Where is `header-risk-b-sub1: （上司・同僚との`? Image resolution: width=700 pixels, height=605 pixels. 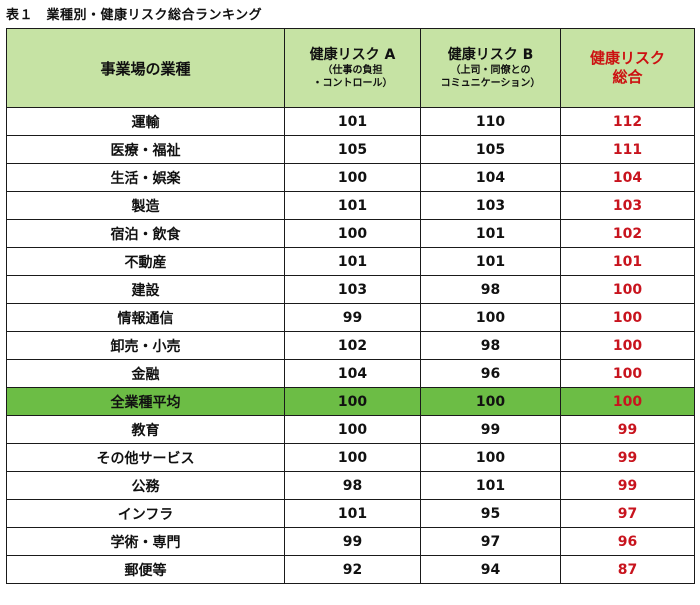 header-risk-b-sub1: （上司・同僚との is located at coordinates (490, 70).